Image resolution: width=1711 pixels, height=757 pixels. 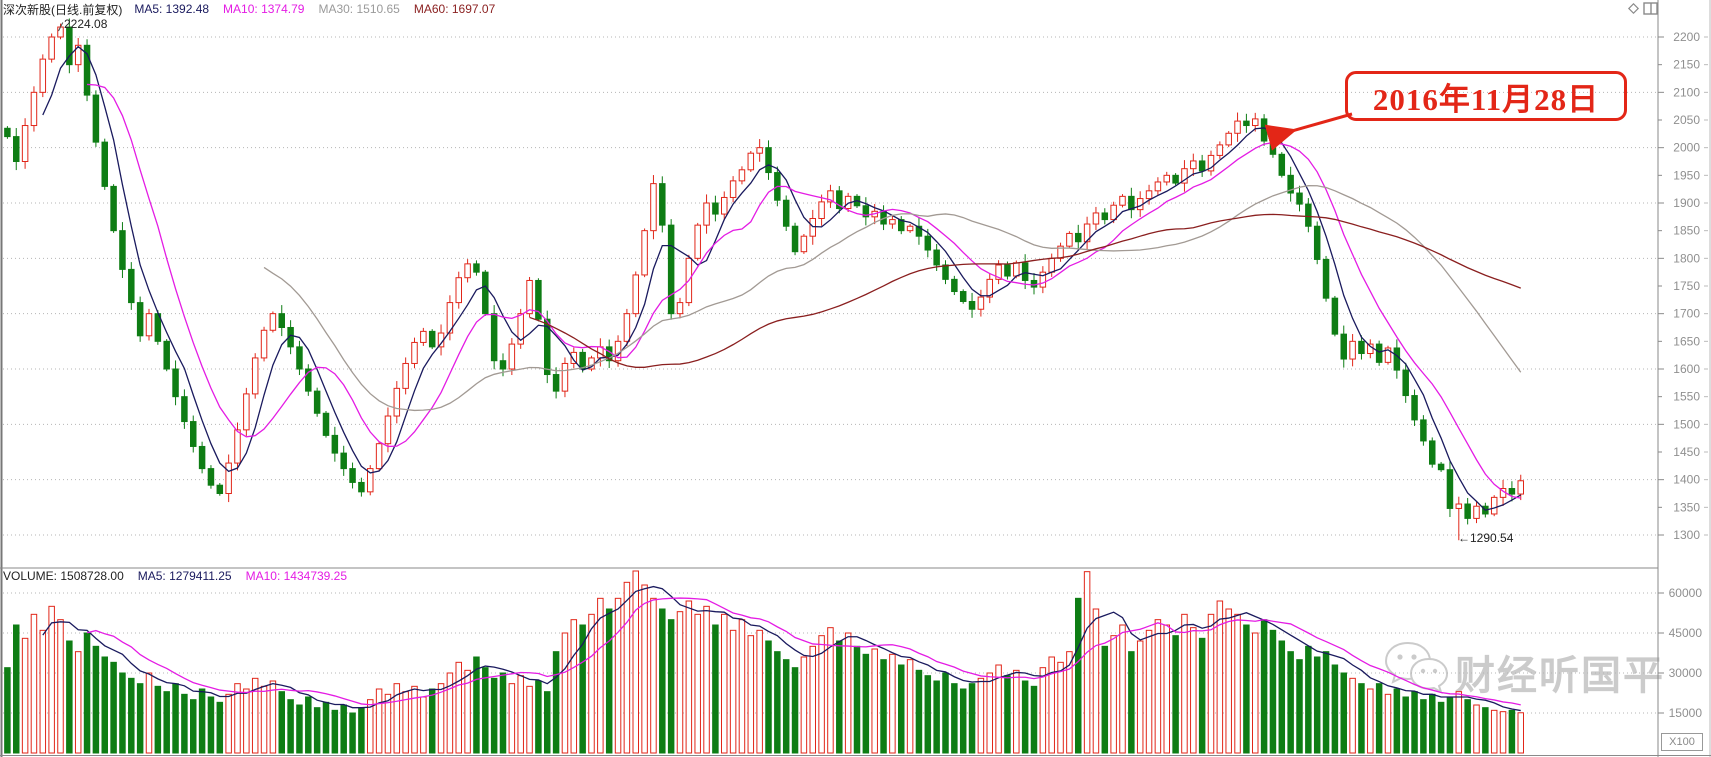 I want to click on price-axis-label: 1550, so click(x=1686, y=397).